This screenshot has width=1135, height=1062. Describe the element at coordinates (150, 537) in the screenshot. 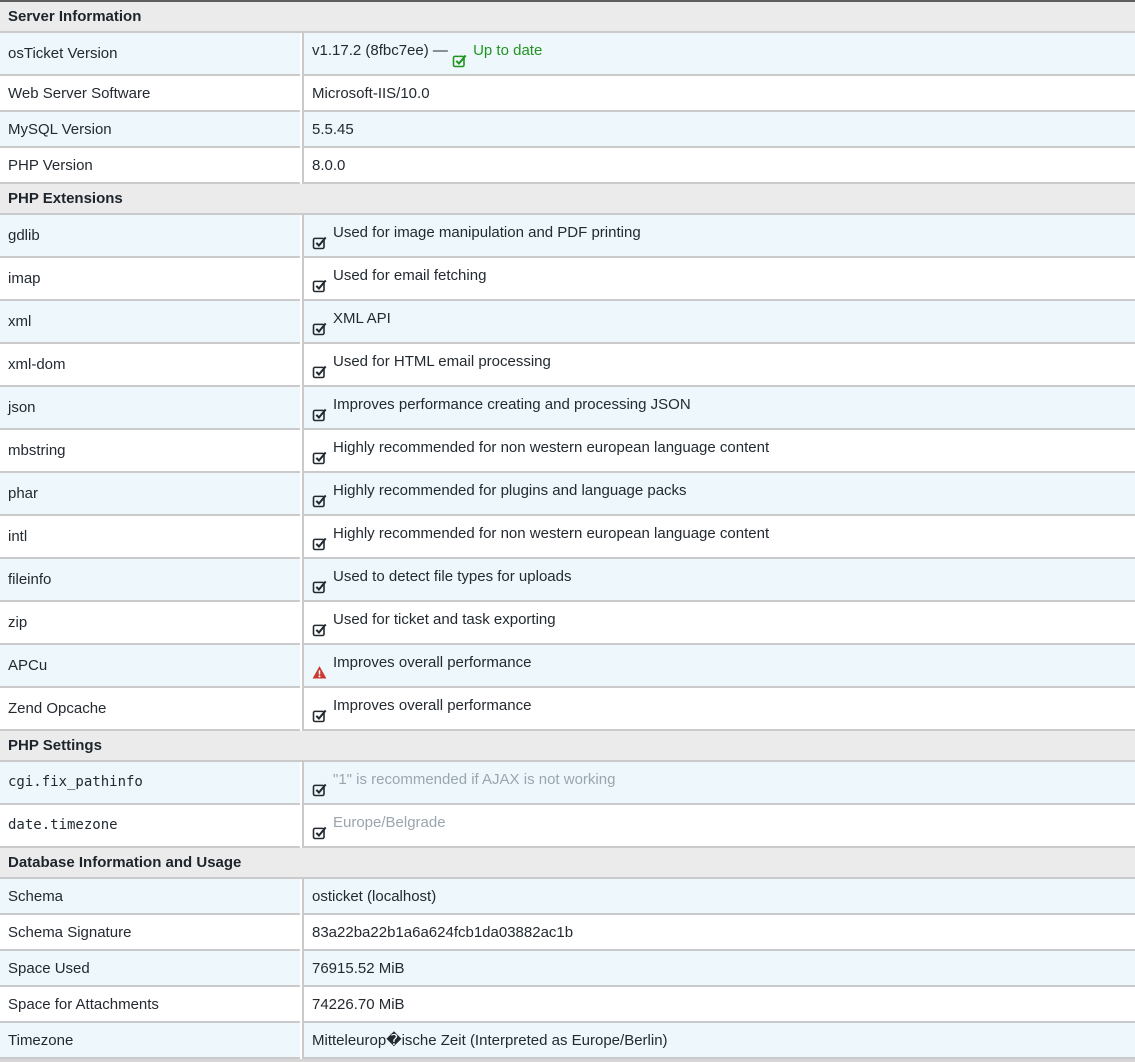

I see `row-label: intl` at that location.